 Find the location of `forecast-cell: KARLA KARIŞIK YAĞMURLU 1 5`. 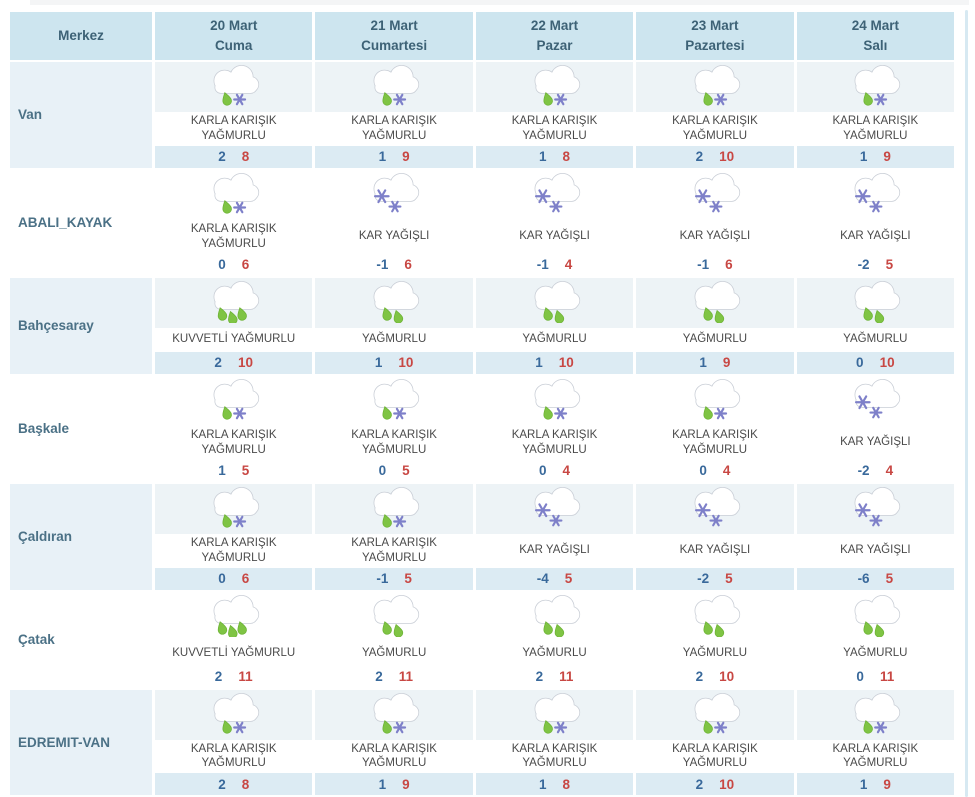

forecast-cell: KARLA KARIŞIK YAĞMURLU 1 5 is located at coordinates (232, 428).